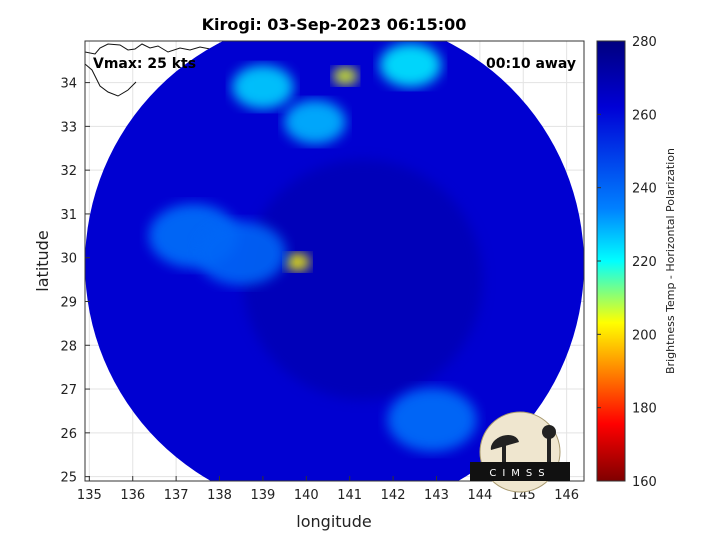 The image size is (720, 540). I want to click on vmax-label: Vmax: 25 kts, so click(144, 64).